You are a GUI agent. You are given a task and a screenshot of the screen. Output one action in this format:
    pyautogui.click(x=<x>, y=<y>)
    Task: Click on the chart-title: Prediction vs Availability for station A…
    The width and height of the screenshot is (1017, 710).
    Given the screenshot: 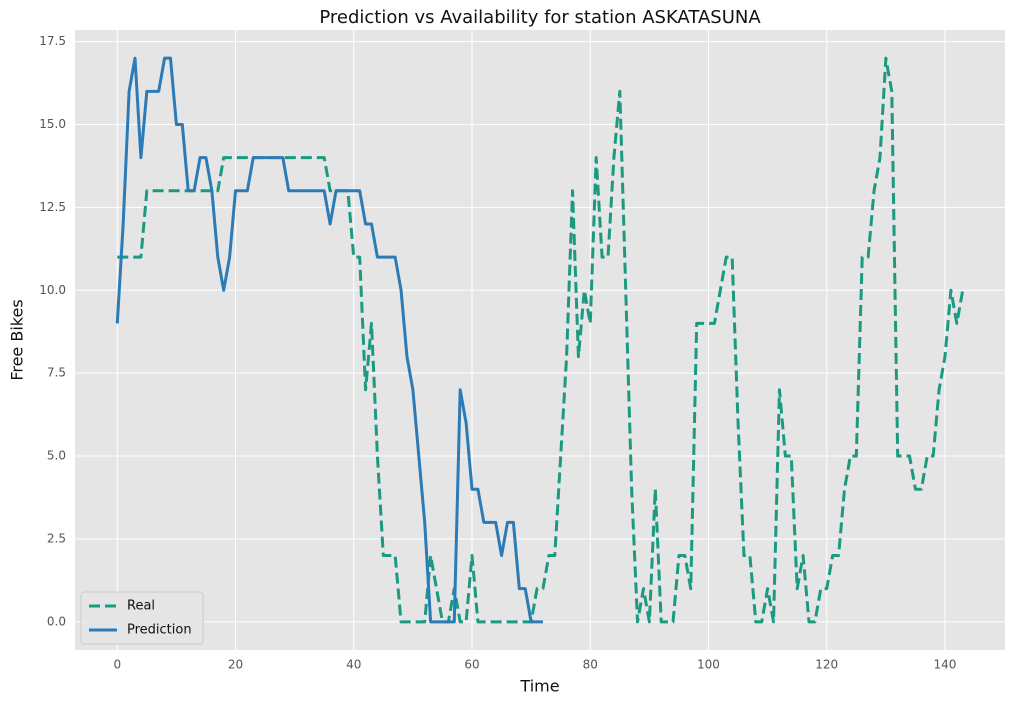 What is the action you would take?
    pyautogui.click(x=540, y=17)
    